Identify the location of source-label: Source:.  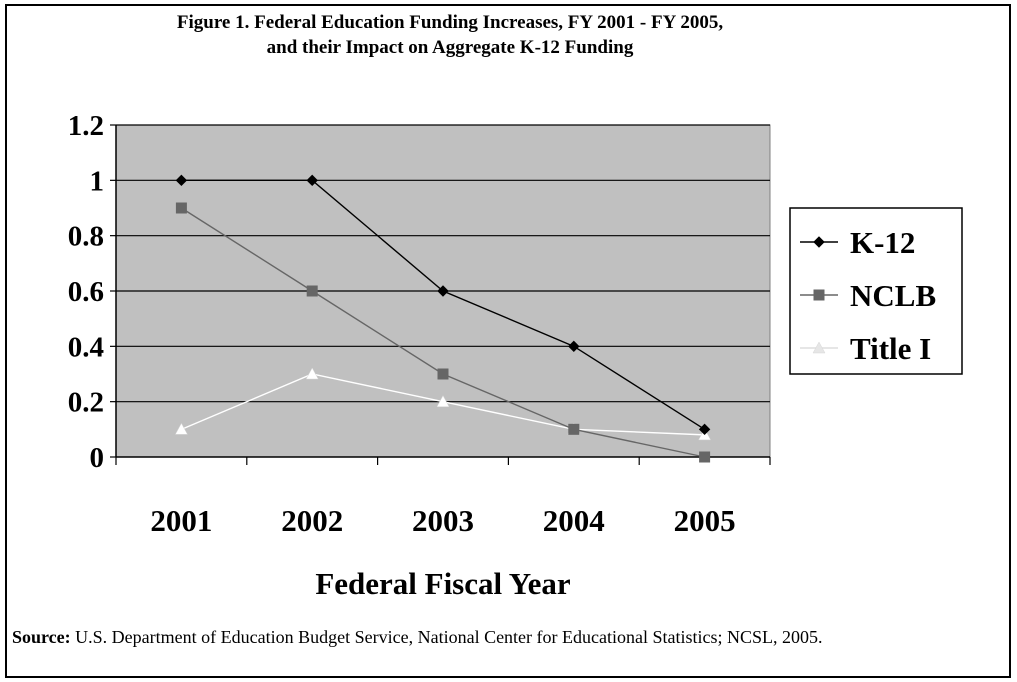
(41, 637).